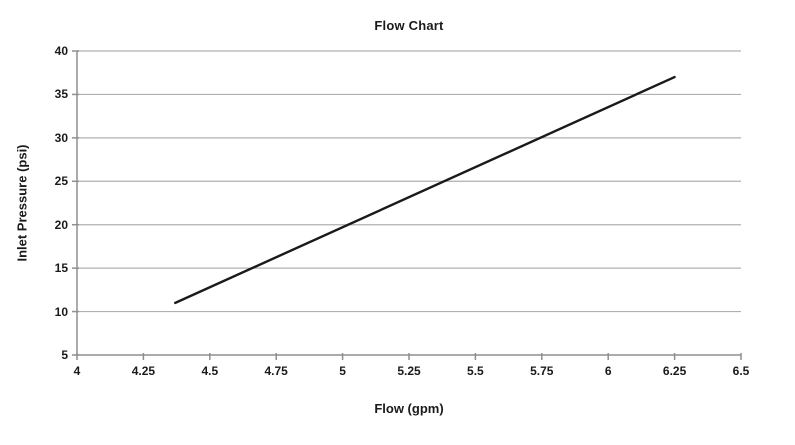  I want to click on x-axis-title: Flow (gpm), so click(409, 408).